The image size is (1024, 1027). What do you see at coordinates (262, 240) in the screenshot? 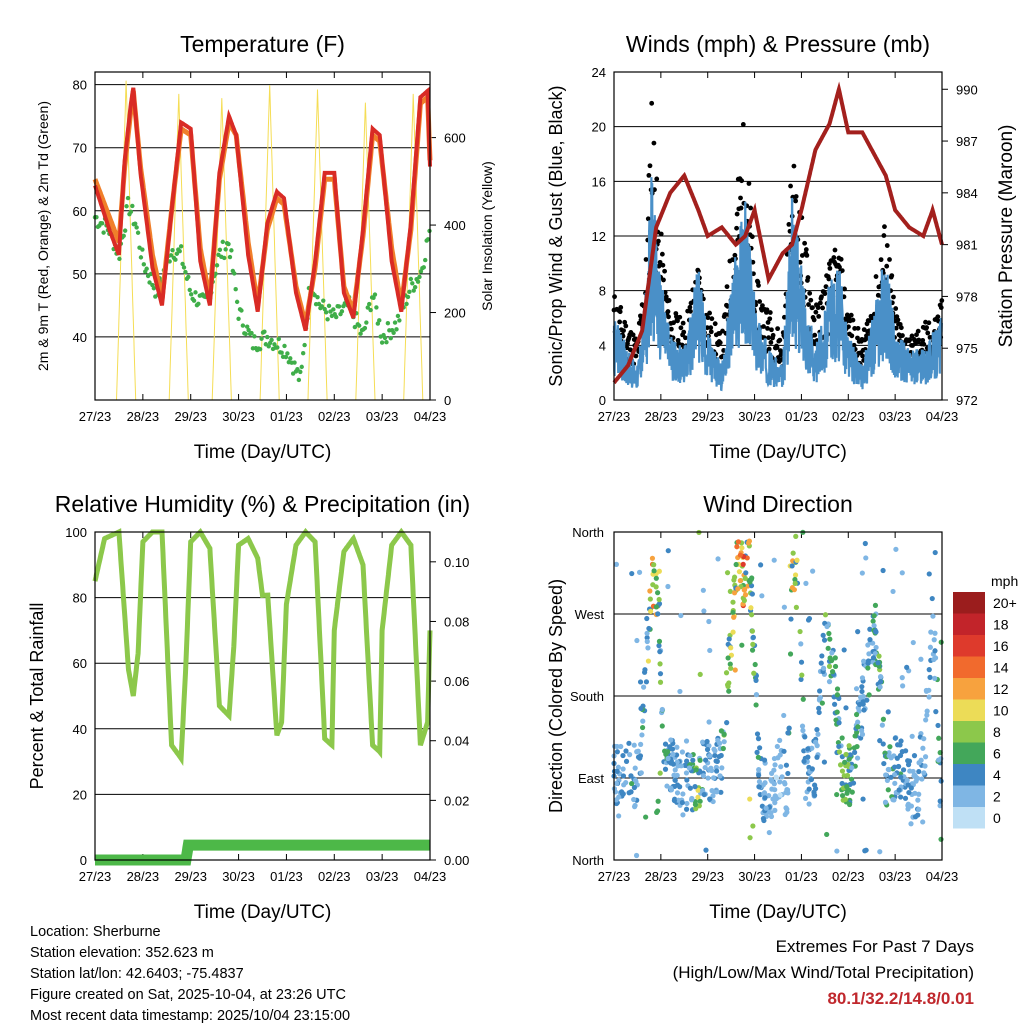
I see `solar-line` at bounding box center [262, 240].